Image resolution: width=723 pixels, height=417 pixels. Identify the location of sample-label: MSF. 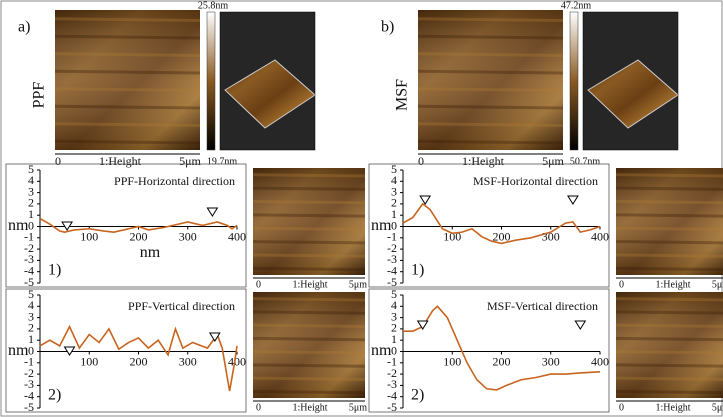
(402, 95).